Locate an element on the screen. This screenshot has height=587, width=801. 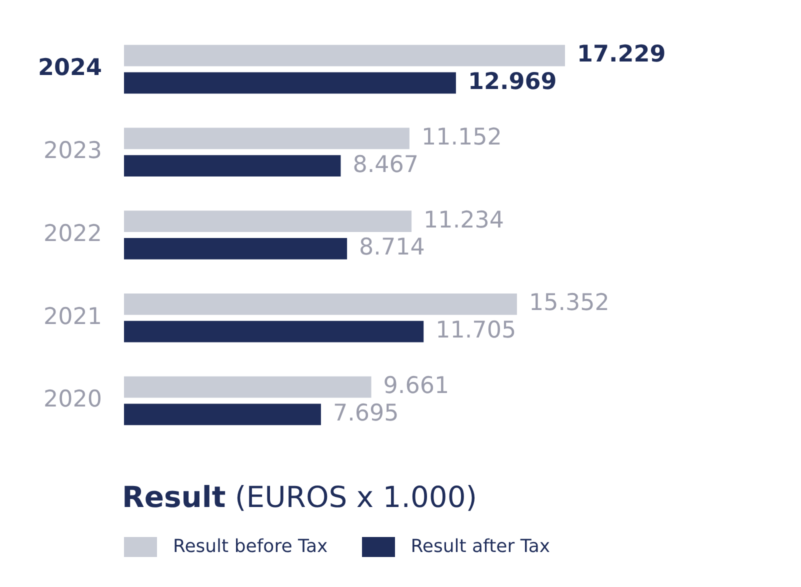
y-tick-label: 2021 is located at coordinates (72, 317).